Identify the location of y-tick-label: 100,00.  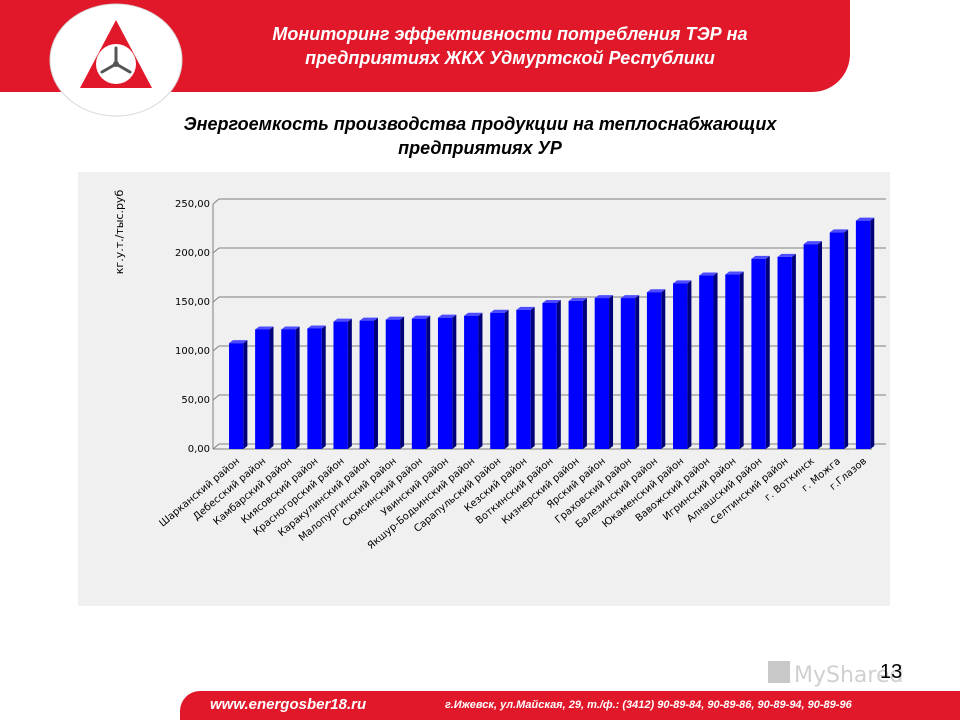
(192, 351).